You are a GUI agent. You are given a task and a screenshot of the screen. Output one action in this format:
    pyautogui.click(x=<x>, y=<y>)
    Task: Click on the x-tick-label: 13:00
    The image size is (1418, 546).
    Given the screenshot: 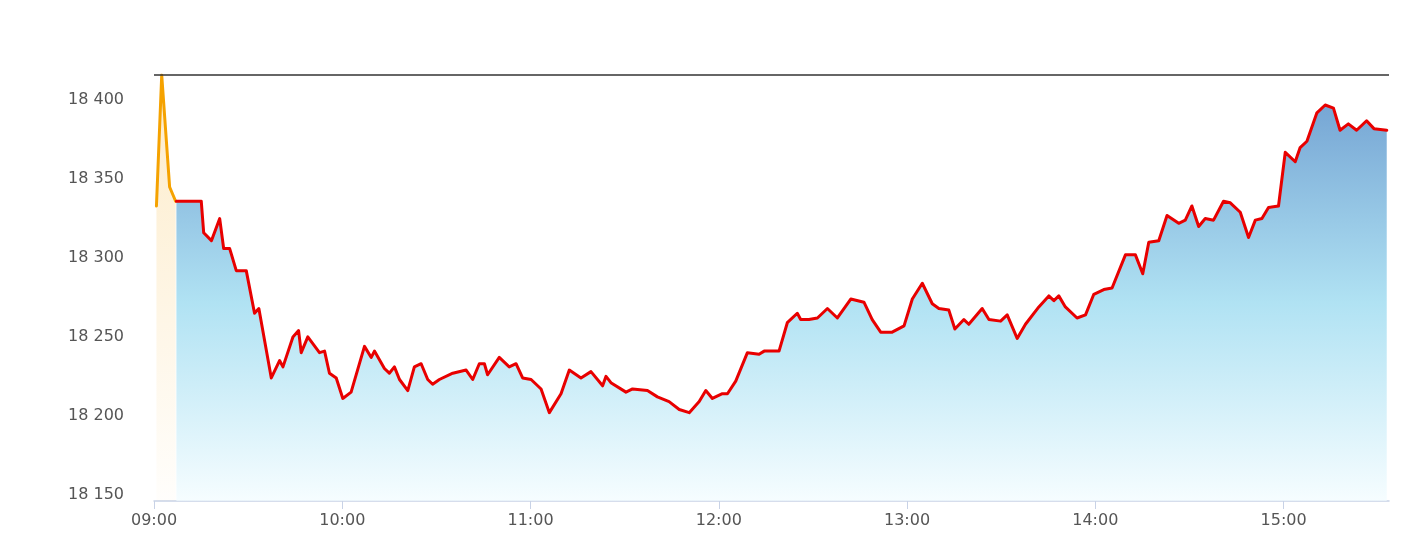 What is the action you would take?
    pyautogui.click(x=907, y=519)
    